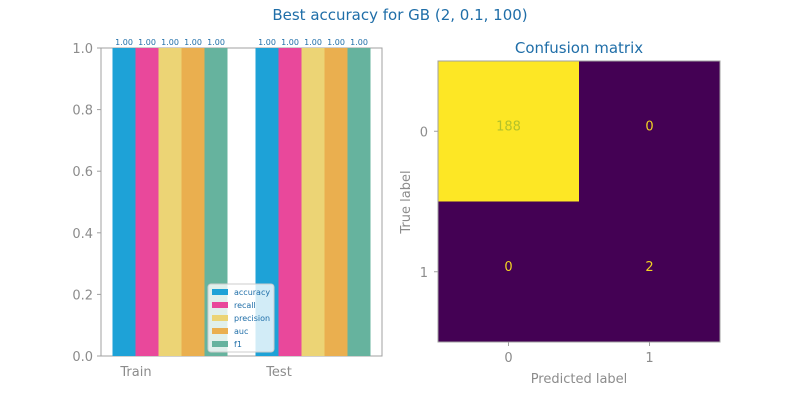 The height and width of the screenshot is (400, 800). Describe the element at coordinates (649, 358) in the screenshot. I see `x-tick-label: 1` at that location.